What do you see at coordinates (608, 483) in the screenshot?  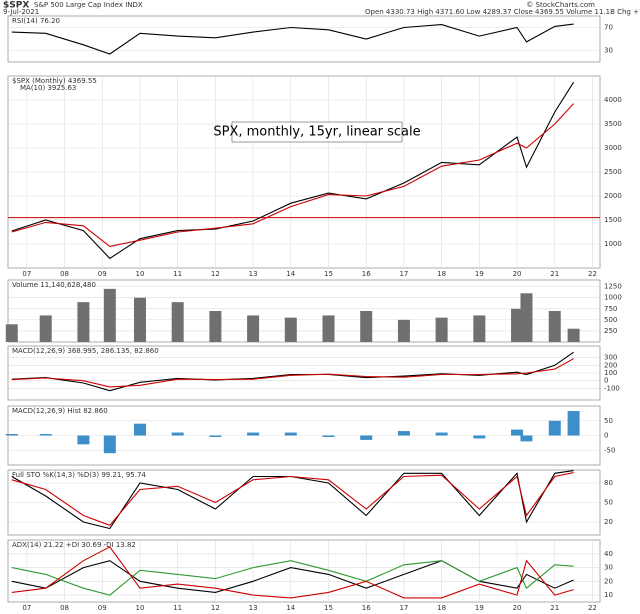 I see `y-tick-label: 80` at bounding box center [608, 483].